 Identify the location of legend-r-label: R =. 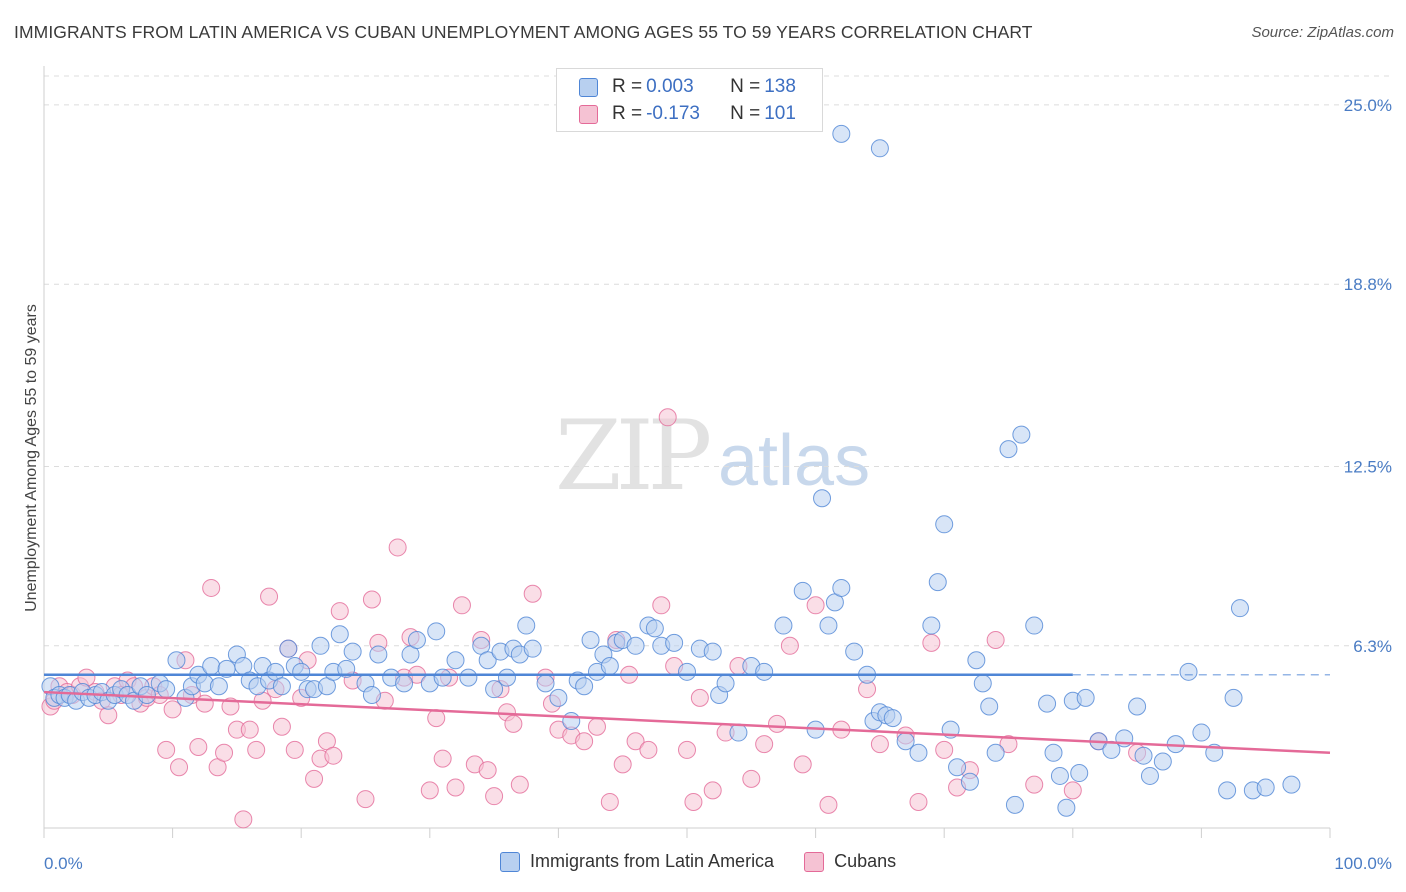
(627, 113).